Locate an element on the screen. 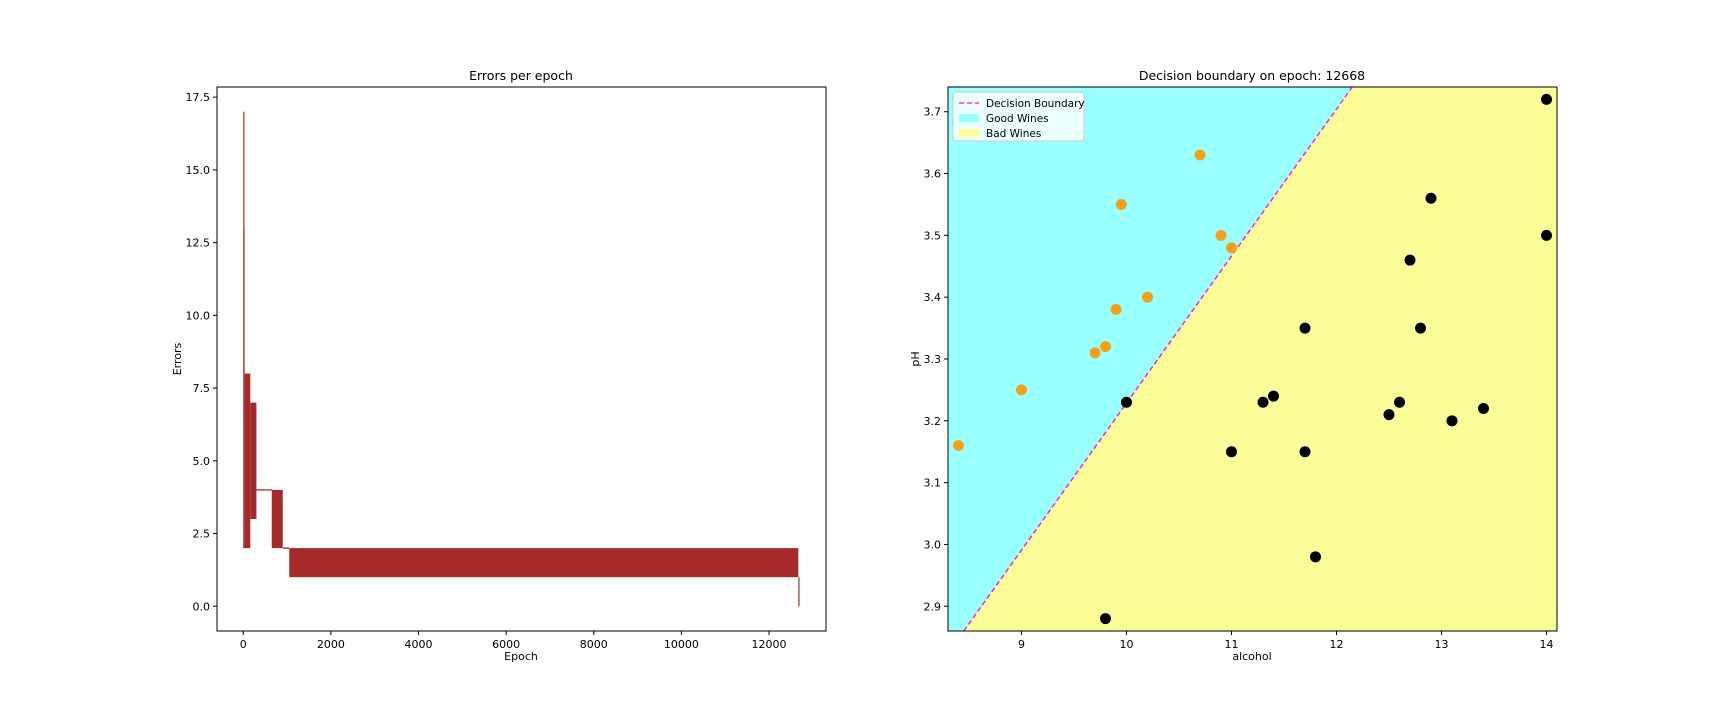 The width and height of the screenshot is (1728, 720). legend-box is located at coordinates (1018, 116).